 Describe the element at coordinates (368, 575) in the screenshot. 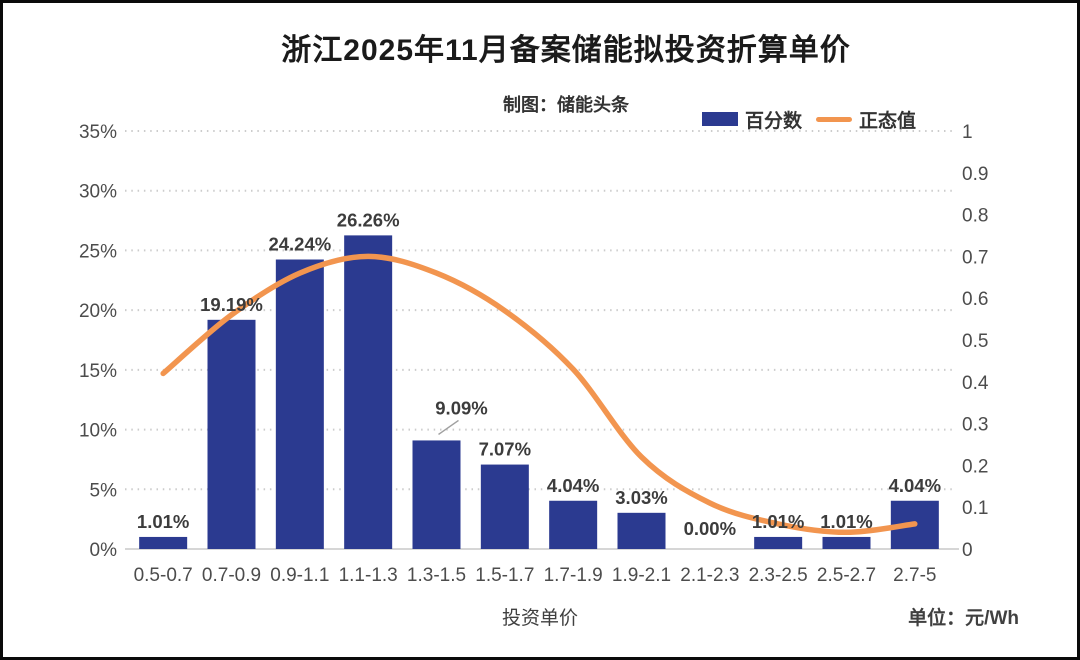

I see `category-label: 1.1-1.3` at that location.